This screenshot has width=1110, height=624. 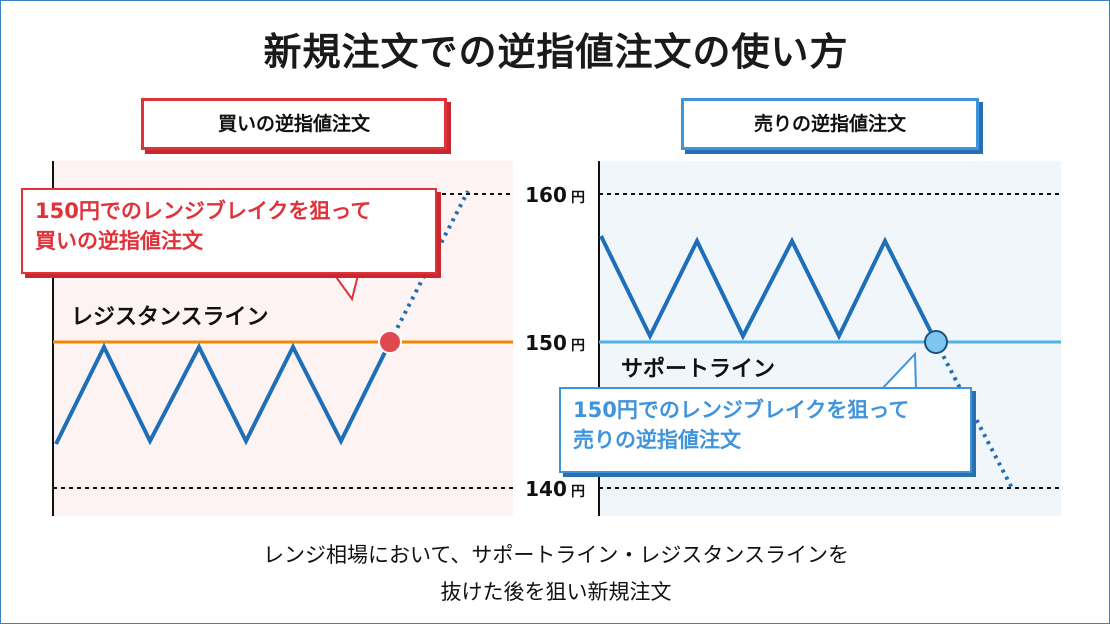 What do you see at coordinates (556, 52) in the screenshot?
I see `page-title: 新規注文での逆指値注文の使い方` at bounding box center [556, 52].